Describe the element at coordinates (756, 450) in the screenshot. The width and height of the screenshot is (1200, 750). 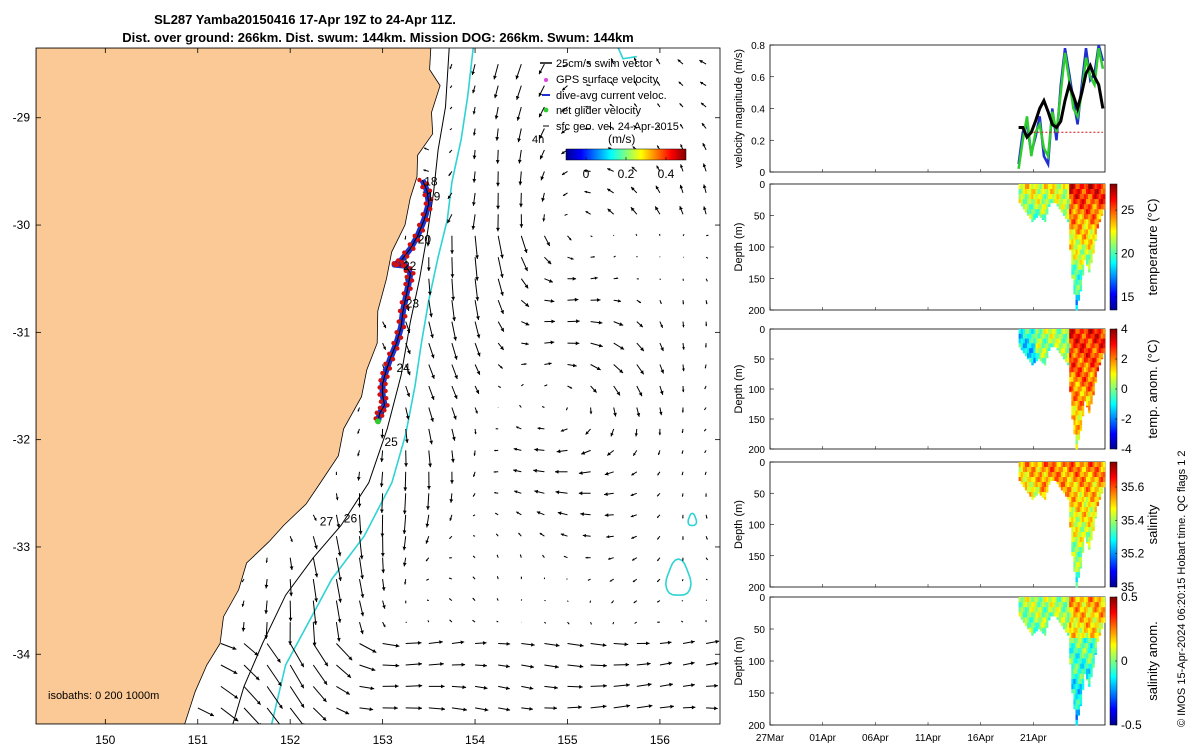
I see `temp_anom-ytick-label: 200` at that location.